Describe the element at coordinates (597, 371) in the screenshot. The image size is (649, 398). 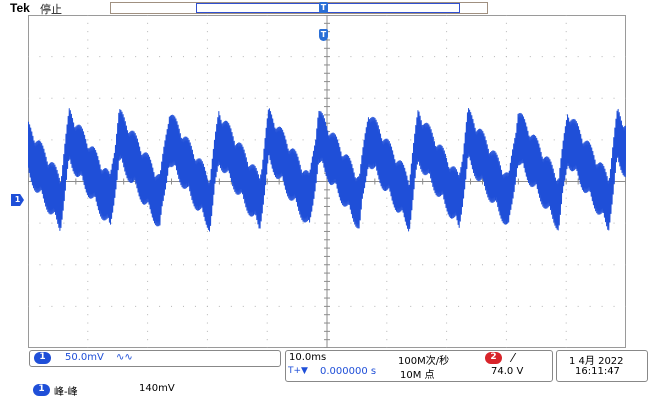
I see `time: 16:11:47` at that location.